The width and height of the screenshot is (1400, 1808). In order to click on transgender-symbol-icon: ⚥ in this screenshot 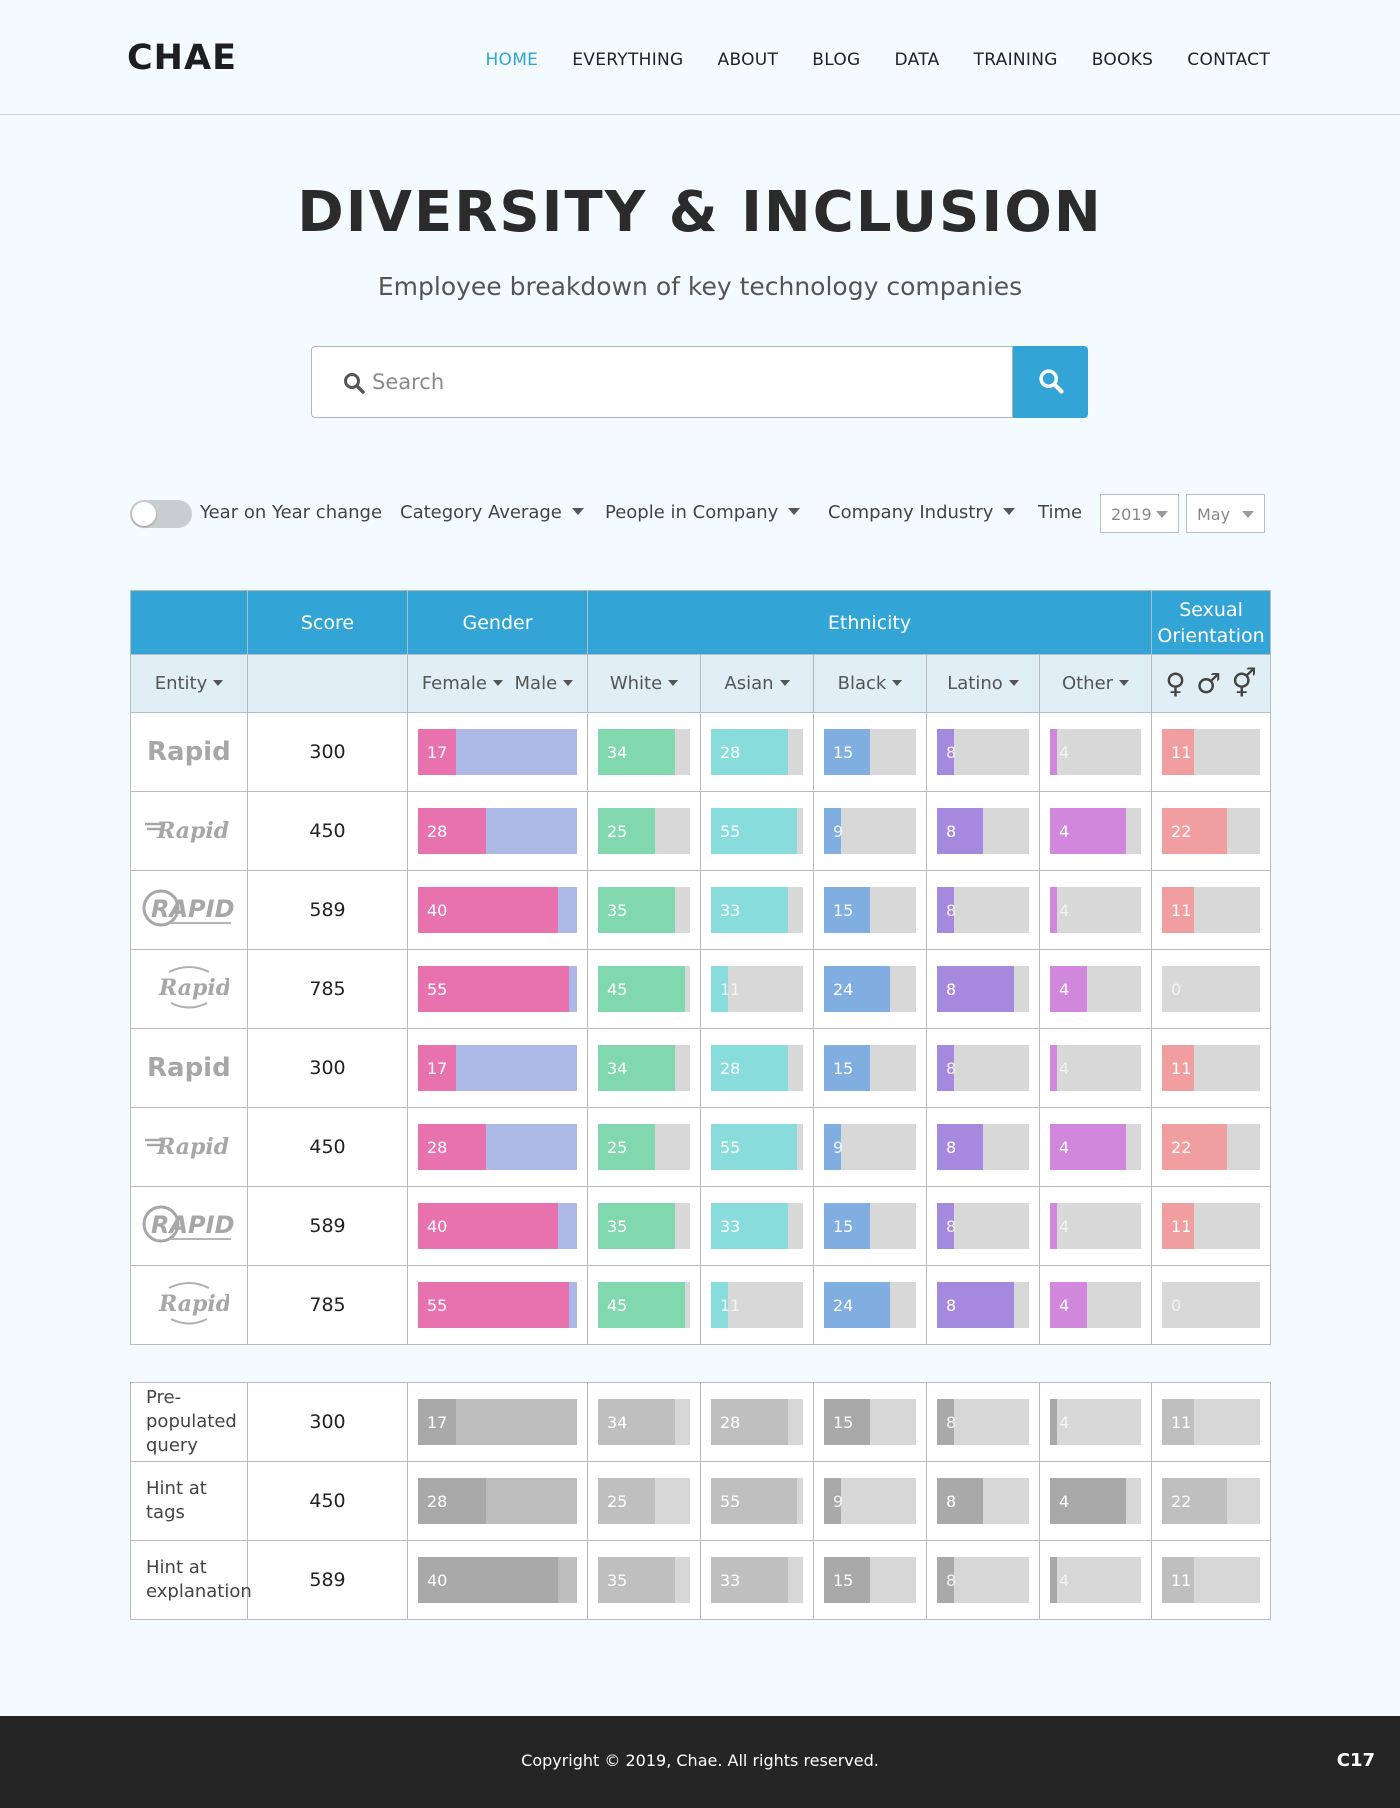, I will do `click(1244, 683)`.